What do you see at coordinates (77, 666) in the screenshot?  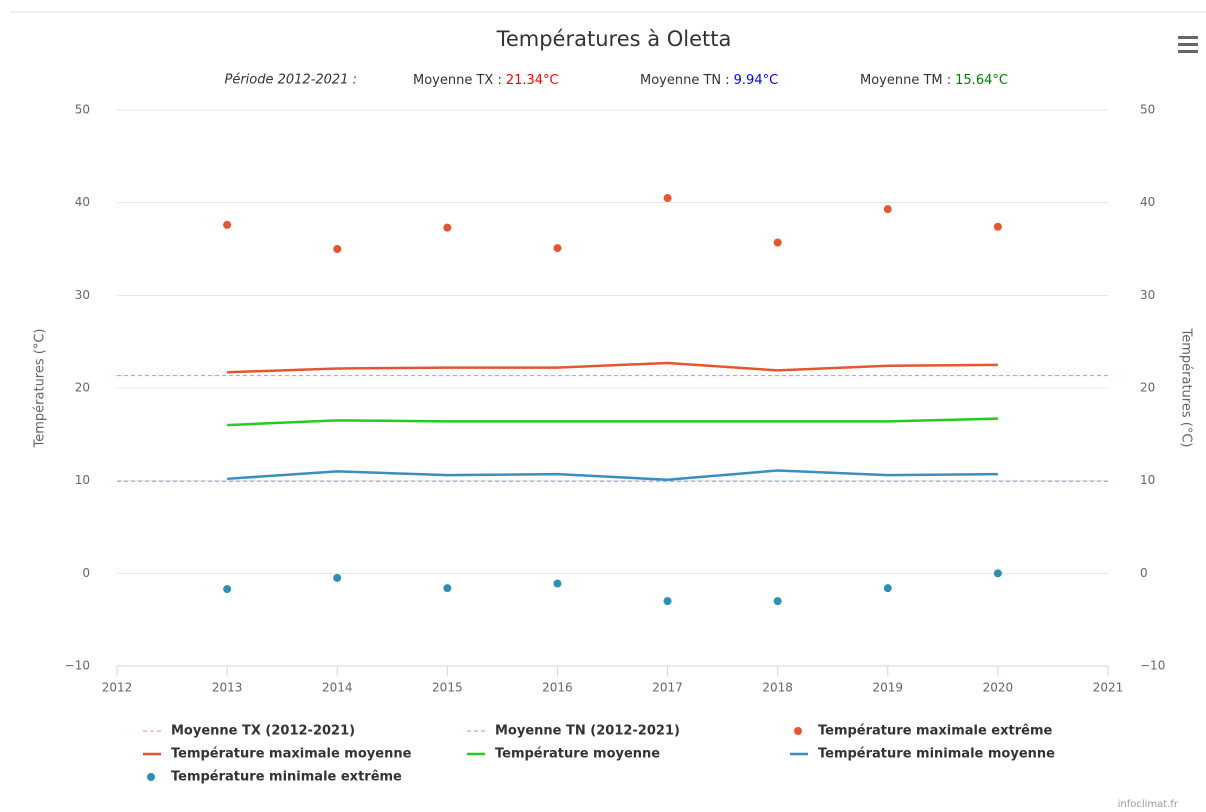 I see `y-tick-label: −10` at bounding box center [77, 666].